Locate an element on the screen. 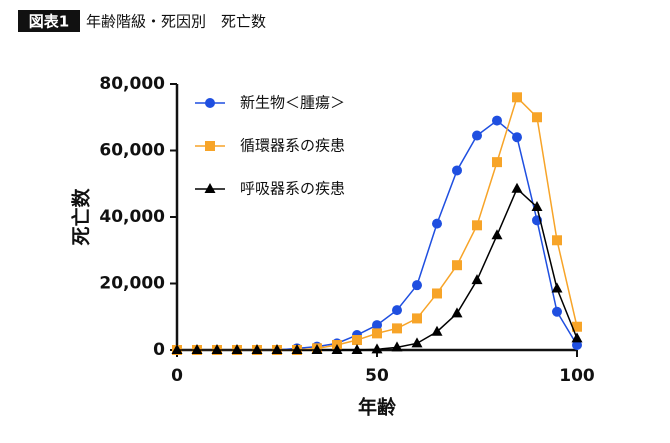  legend-label: 循環器系の疾患 is located at coordinates (292, 146).